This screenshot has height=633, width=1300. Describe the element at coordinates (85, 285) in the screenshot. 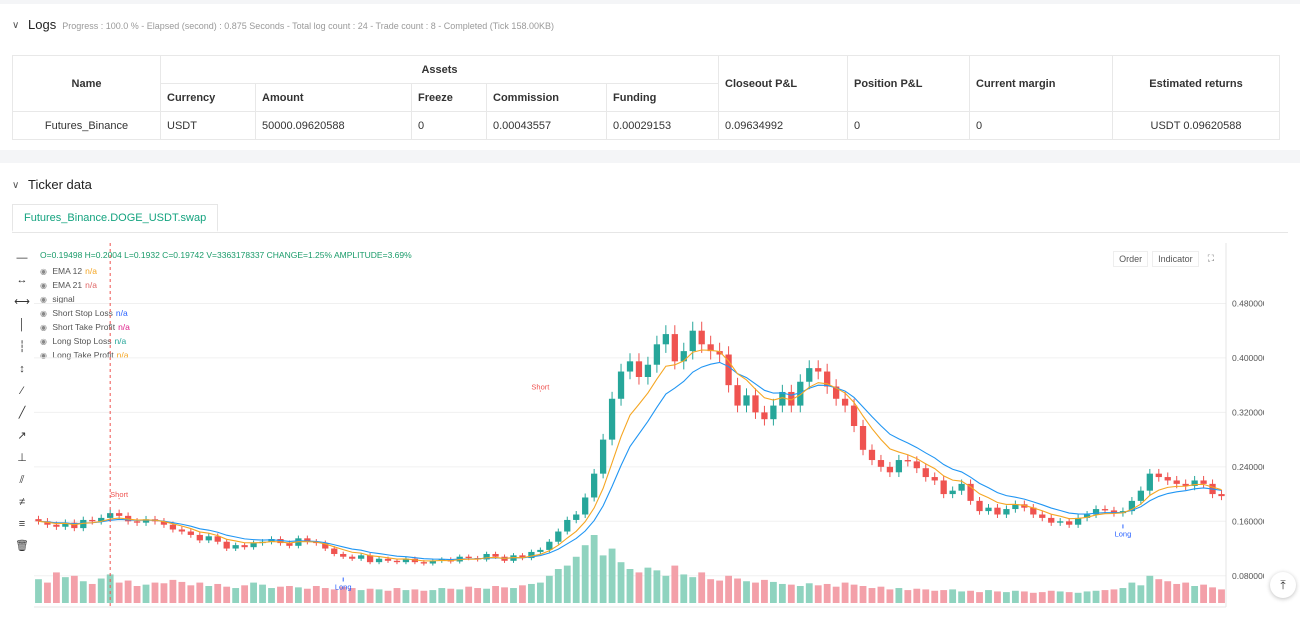

I see `legend-ema21: ◉ EMA 21 n/a` at that location.